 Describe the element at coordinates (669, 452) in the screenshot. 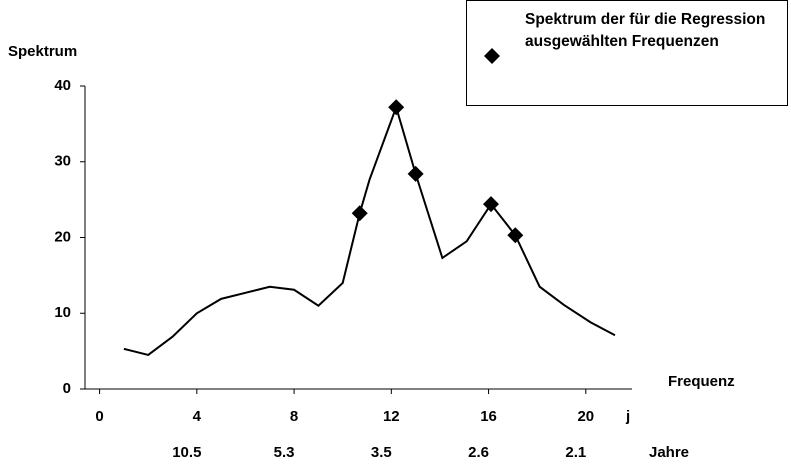

I see `x2-unit-label: Jahre` at that location.